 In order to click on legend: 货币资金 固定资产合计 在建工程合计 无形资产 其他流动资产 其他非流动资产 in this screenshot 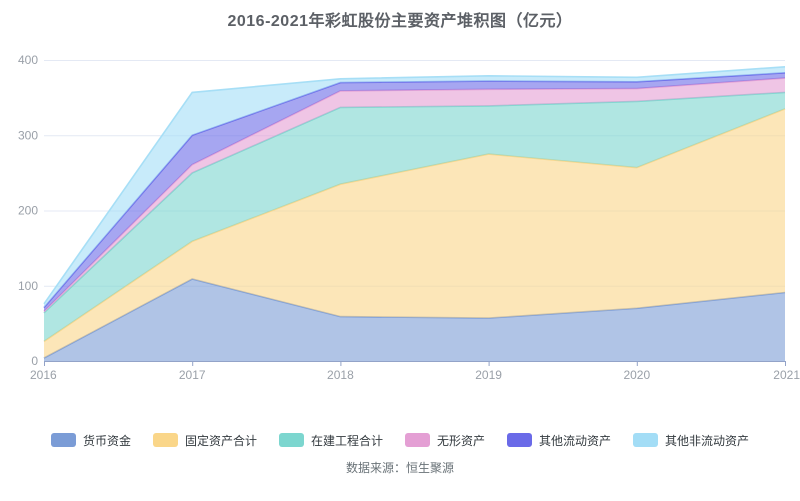, I will do `click(400, 440)`.